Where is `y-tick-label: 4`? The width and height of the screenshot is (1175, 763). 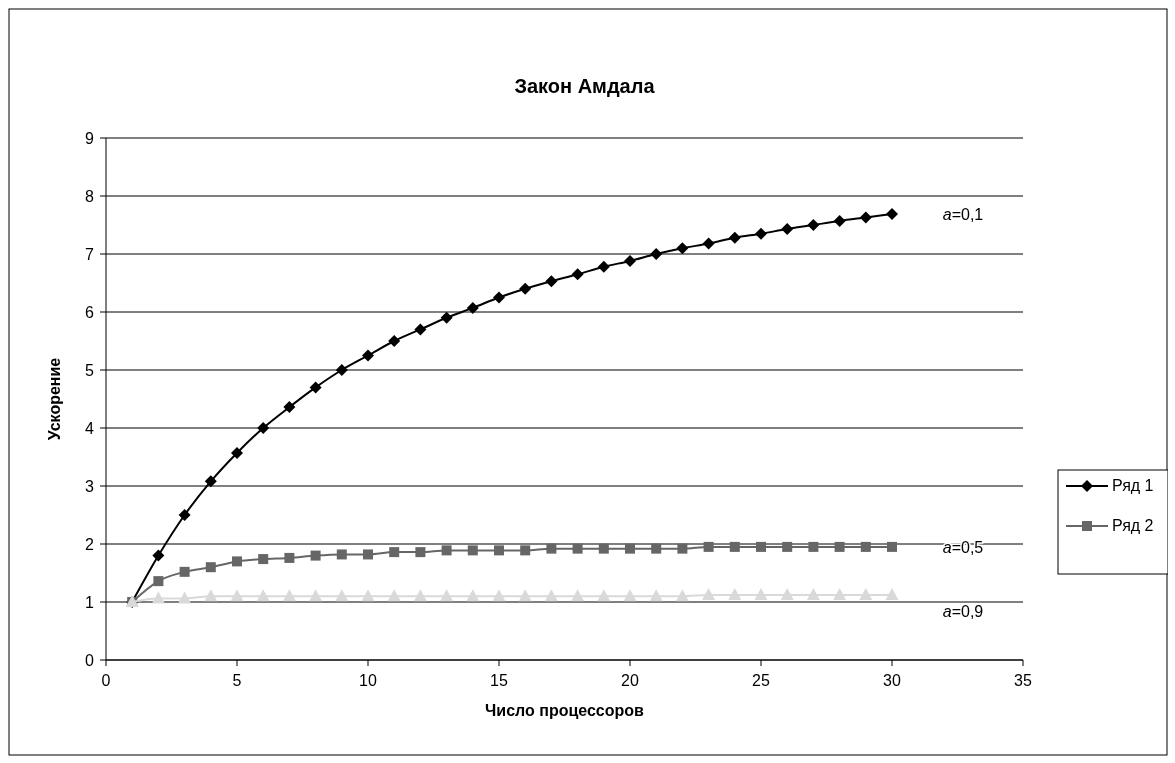 y-tick-label: 4 is located at coordinates (90, 428).